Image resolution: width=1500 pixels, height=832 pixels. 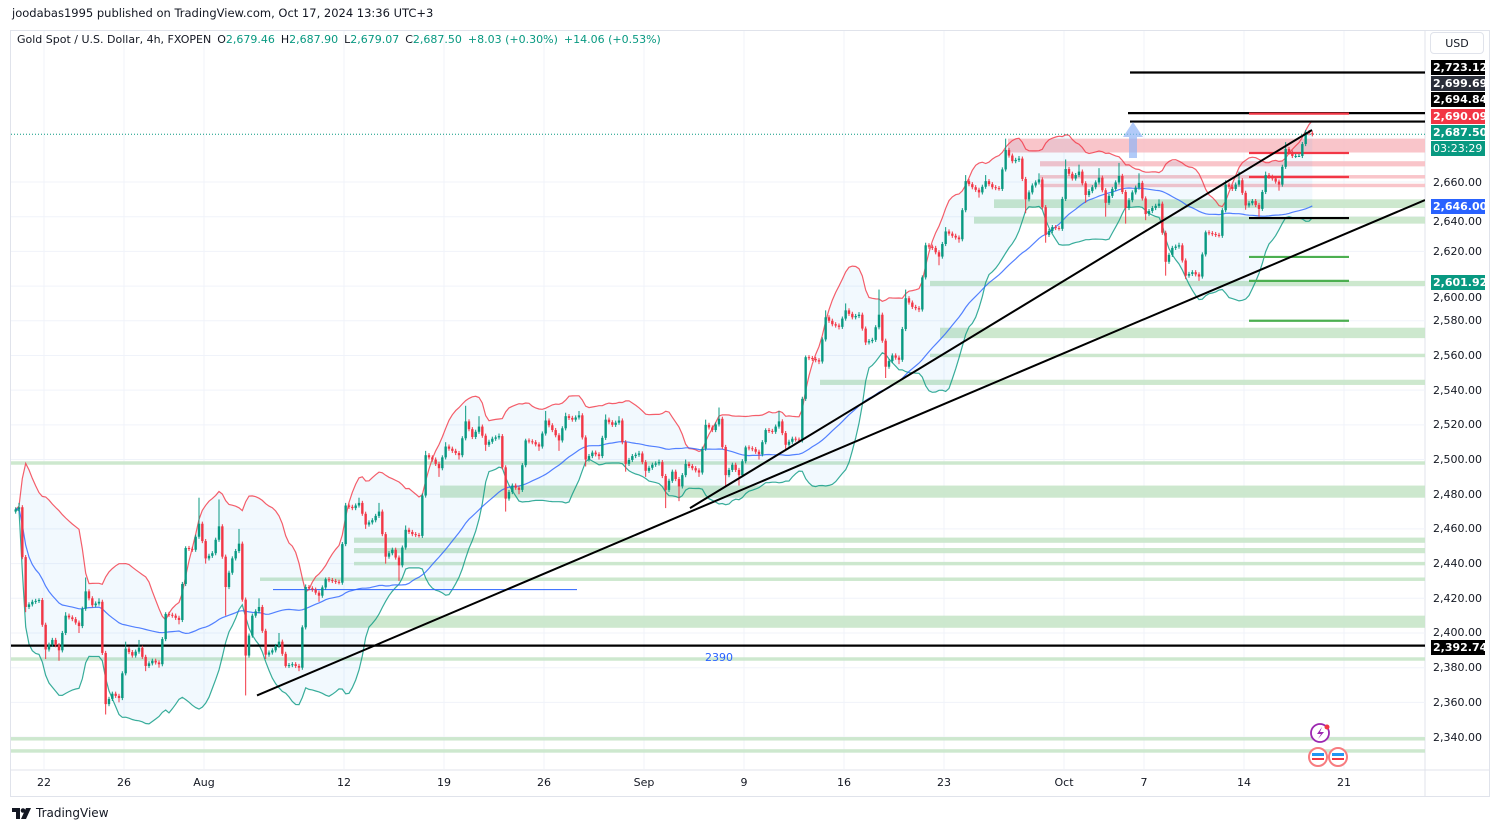 What do you see at coordinates (1457, 43) in the screenshot?
I see `currency-button: USD` at bounding box center [1457, 43].